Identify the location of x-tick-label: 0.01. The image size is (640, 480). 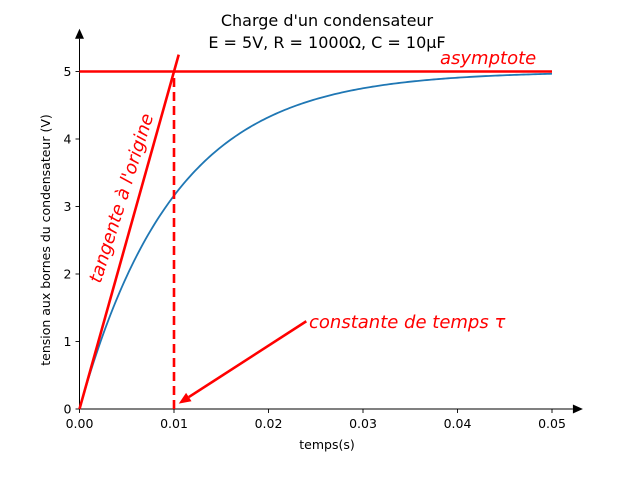
(174, 423).